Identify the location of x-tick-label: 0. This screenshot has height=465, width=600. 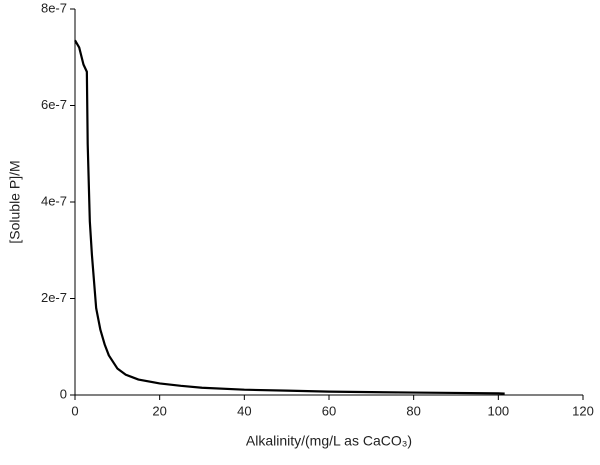
(74, 410).